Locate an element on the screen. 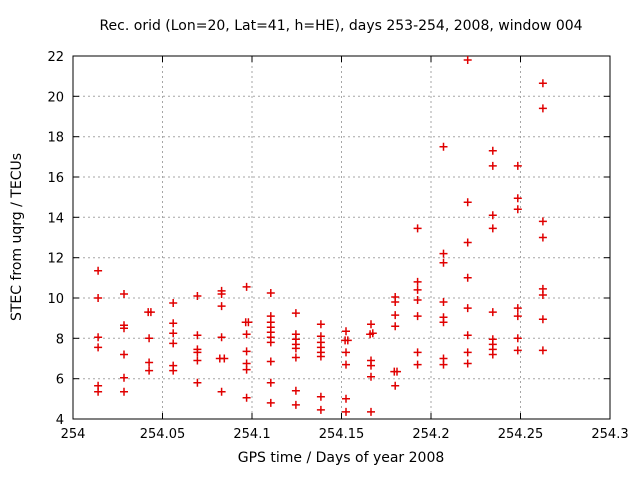 This screenshot has height=480, width=640. svg-text: 254.2 is located at coordinates (430, 434).